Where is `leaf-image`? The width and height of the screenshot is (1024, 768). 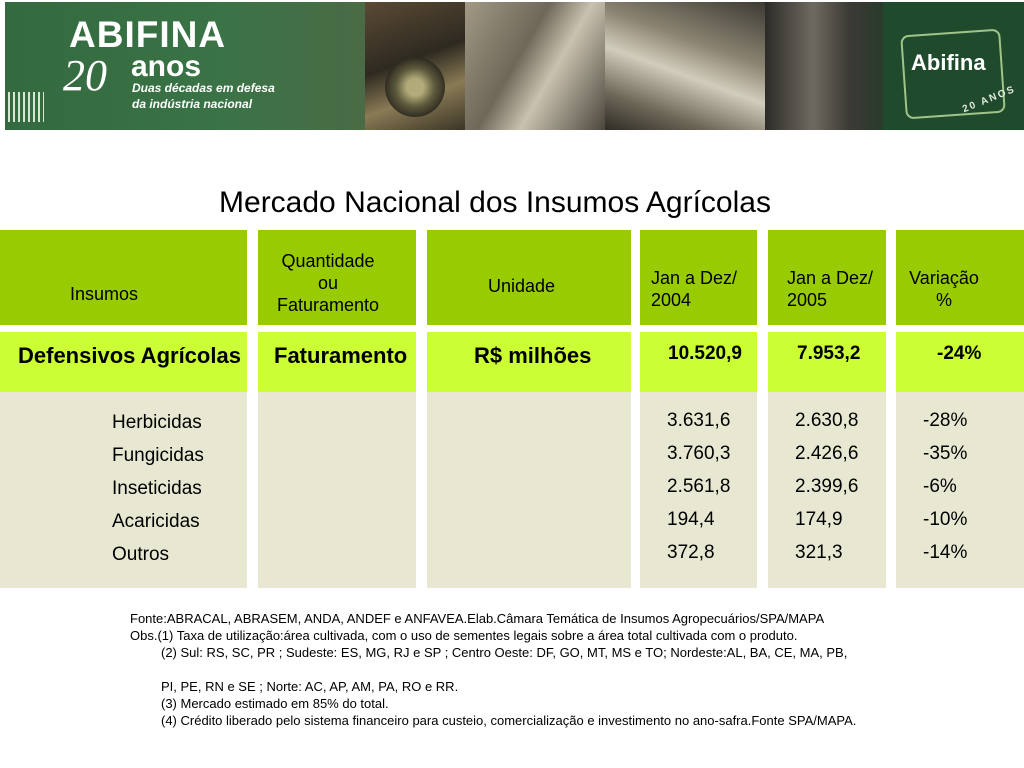
leaf-image is located at coordinates (415, 87).